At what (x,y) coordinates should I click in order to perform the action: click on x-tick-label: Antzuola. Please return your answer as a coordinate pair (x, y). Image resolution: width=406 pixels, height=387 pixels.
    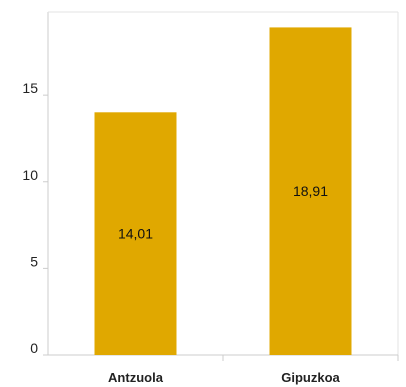
    Looking at the image, I should click on (136, 377).